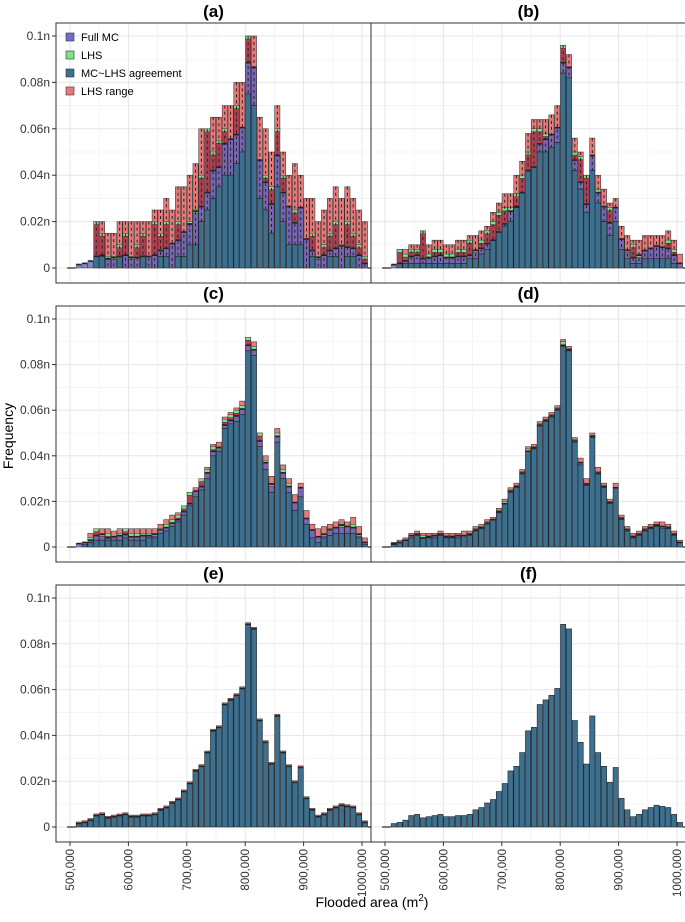 The width and height of the screenshot is (685, 922). Describe the element at coordinates (100, 38) in the screenshot. I see `legend-label-full-mc: Full MC` at that location.